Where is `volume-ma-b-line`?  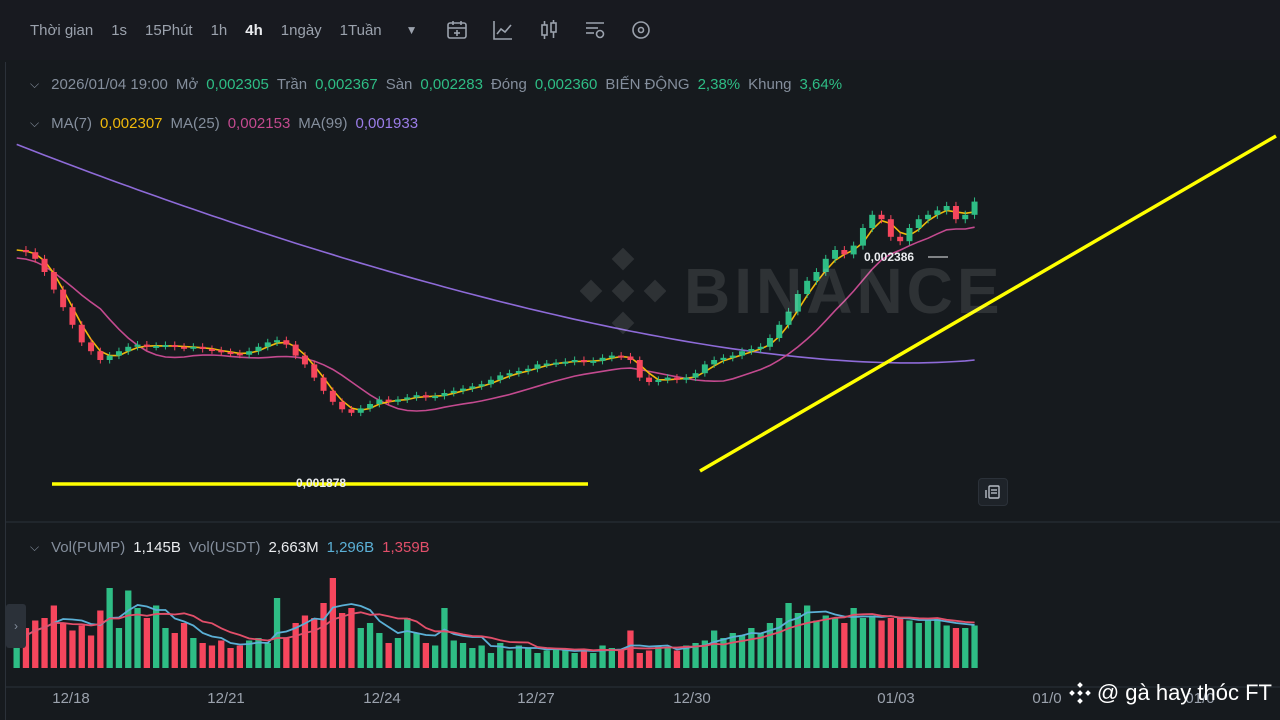
volume-ma-b-line is located at coordinates (495, 631).